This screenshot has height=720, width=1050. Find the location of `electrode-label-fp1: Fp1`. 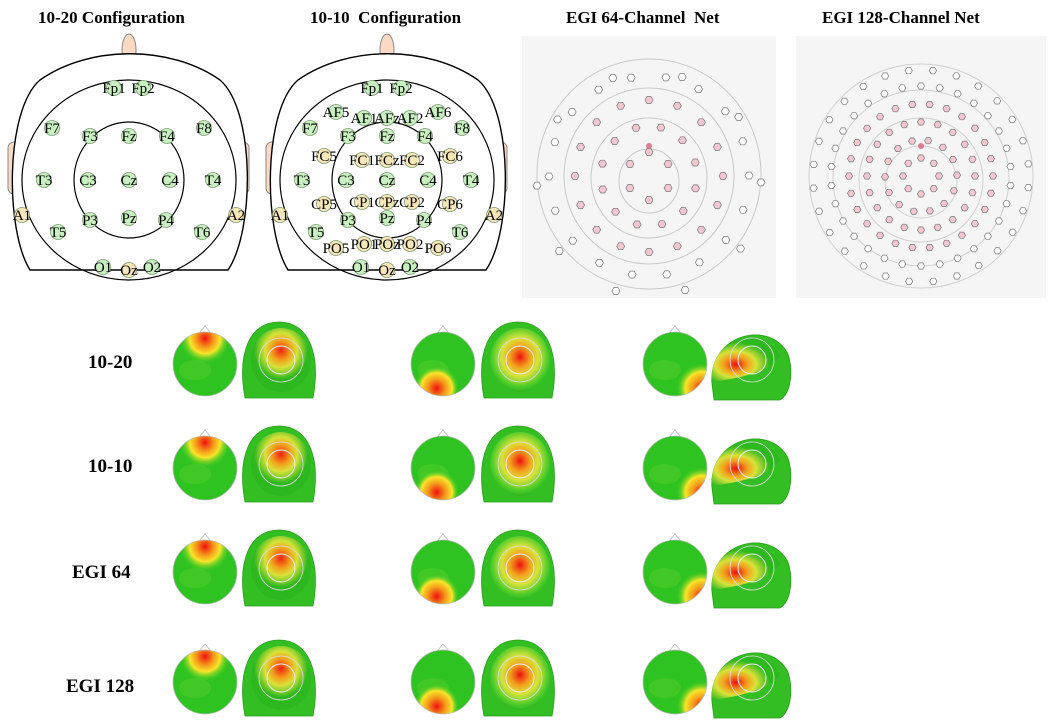

electrode-label-fp1: Fp1 is located at coordinates (371, 89).